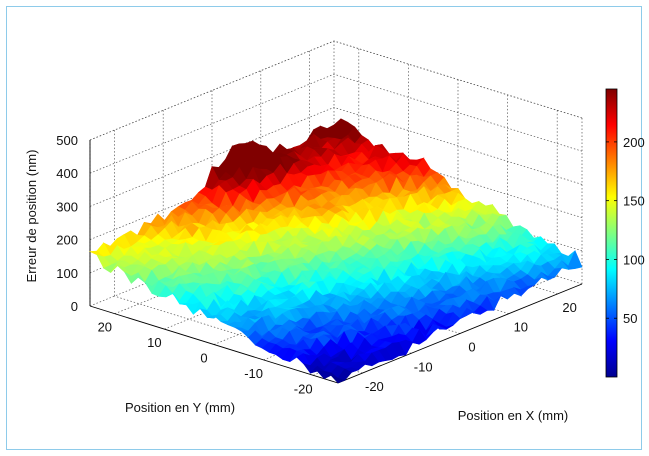  What do you see at coordinates (460, 333) in the screenshot?
I see `x-axis-line` at bounding box center [460, 333].